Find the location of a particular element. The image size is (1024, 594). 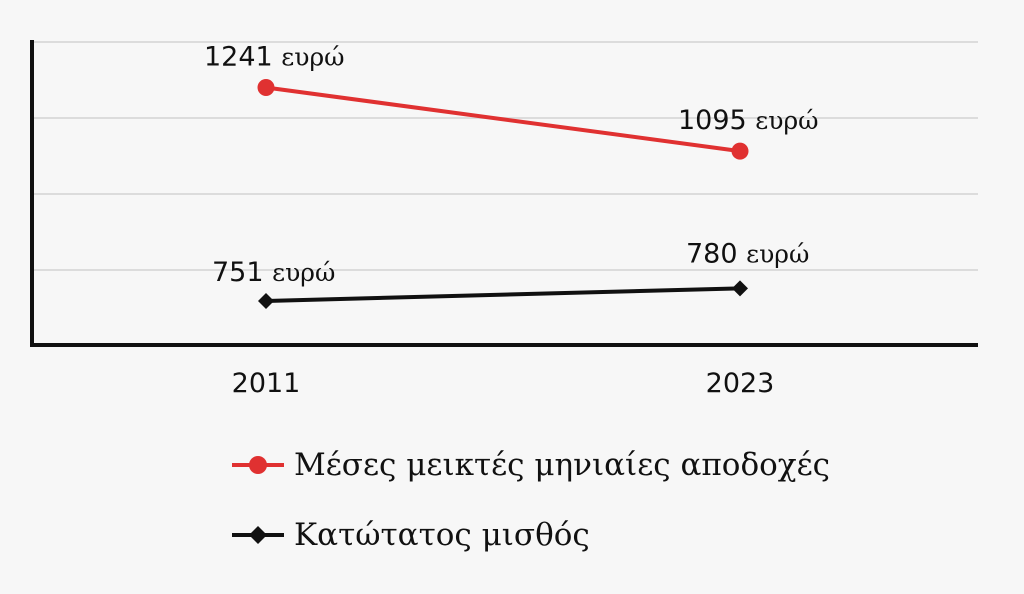

legend-item-minimum-wage: Κατώτατος μισθός is located at coordinates (529, 535).